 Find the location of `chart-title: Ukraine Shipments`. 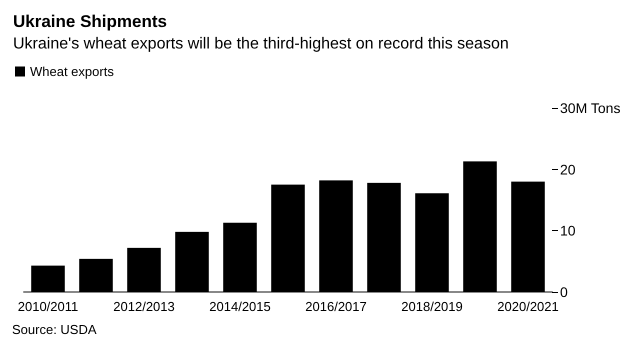

chart-title: Ukraine Shipments is located at coordinates (90, 21).